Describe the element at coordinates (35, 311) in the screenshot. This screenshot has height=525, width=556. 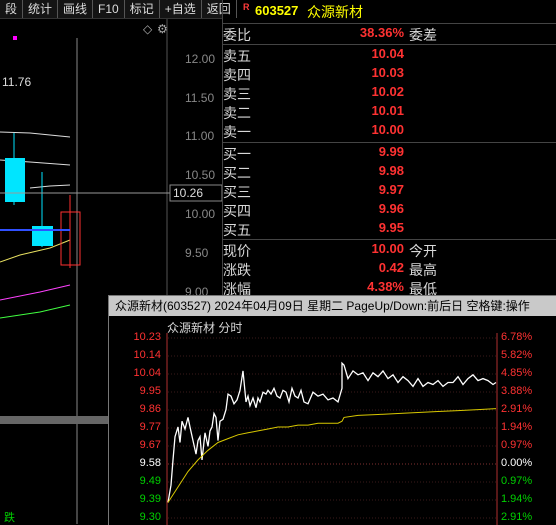
I see `ma-line-green` at that location.